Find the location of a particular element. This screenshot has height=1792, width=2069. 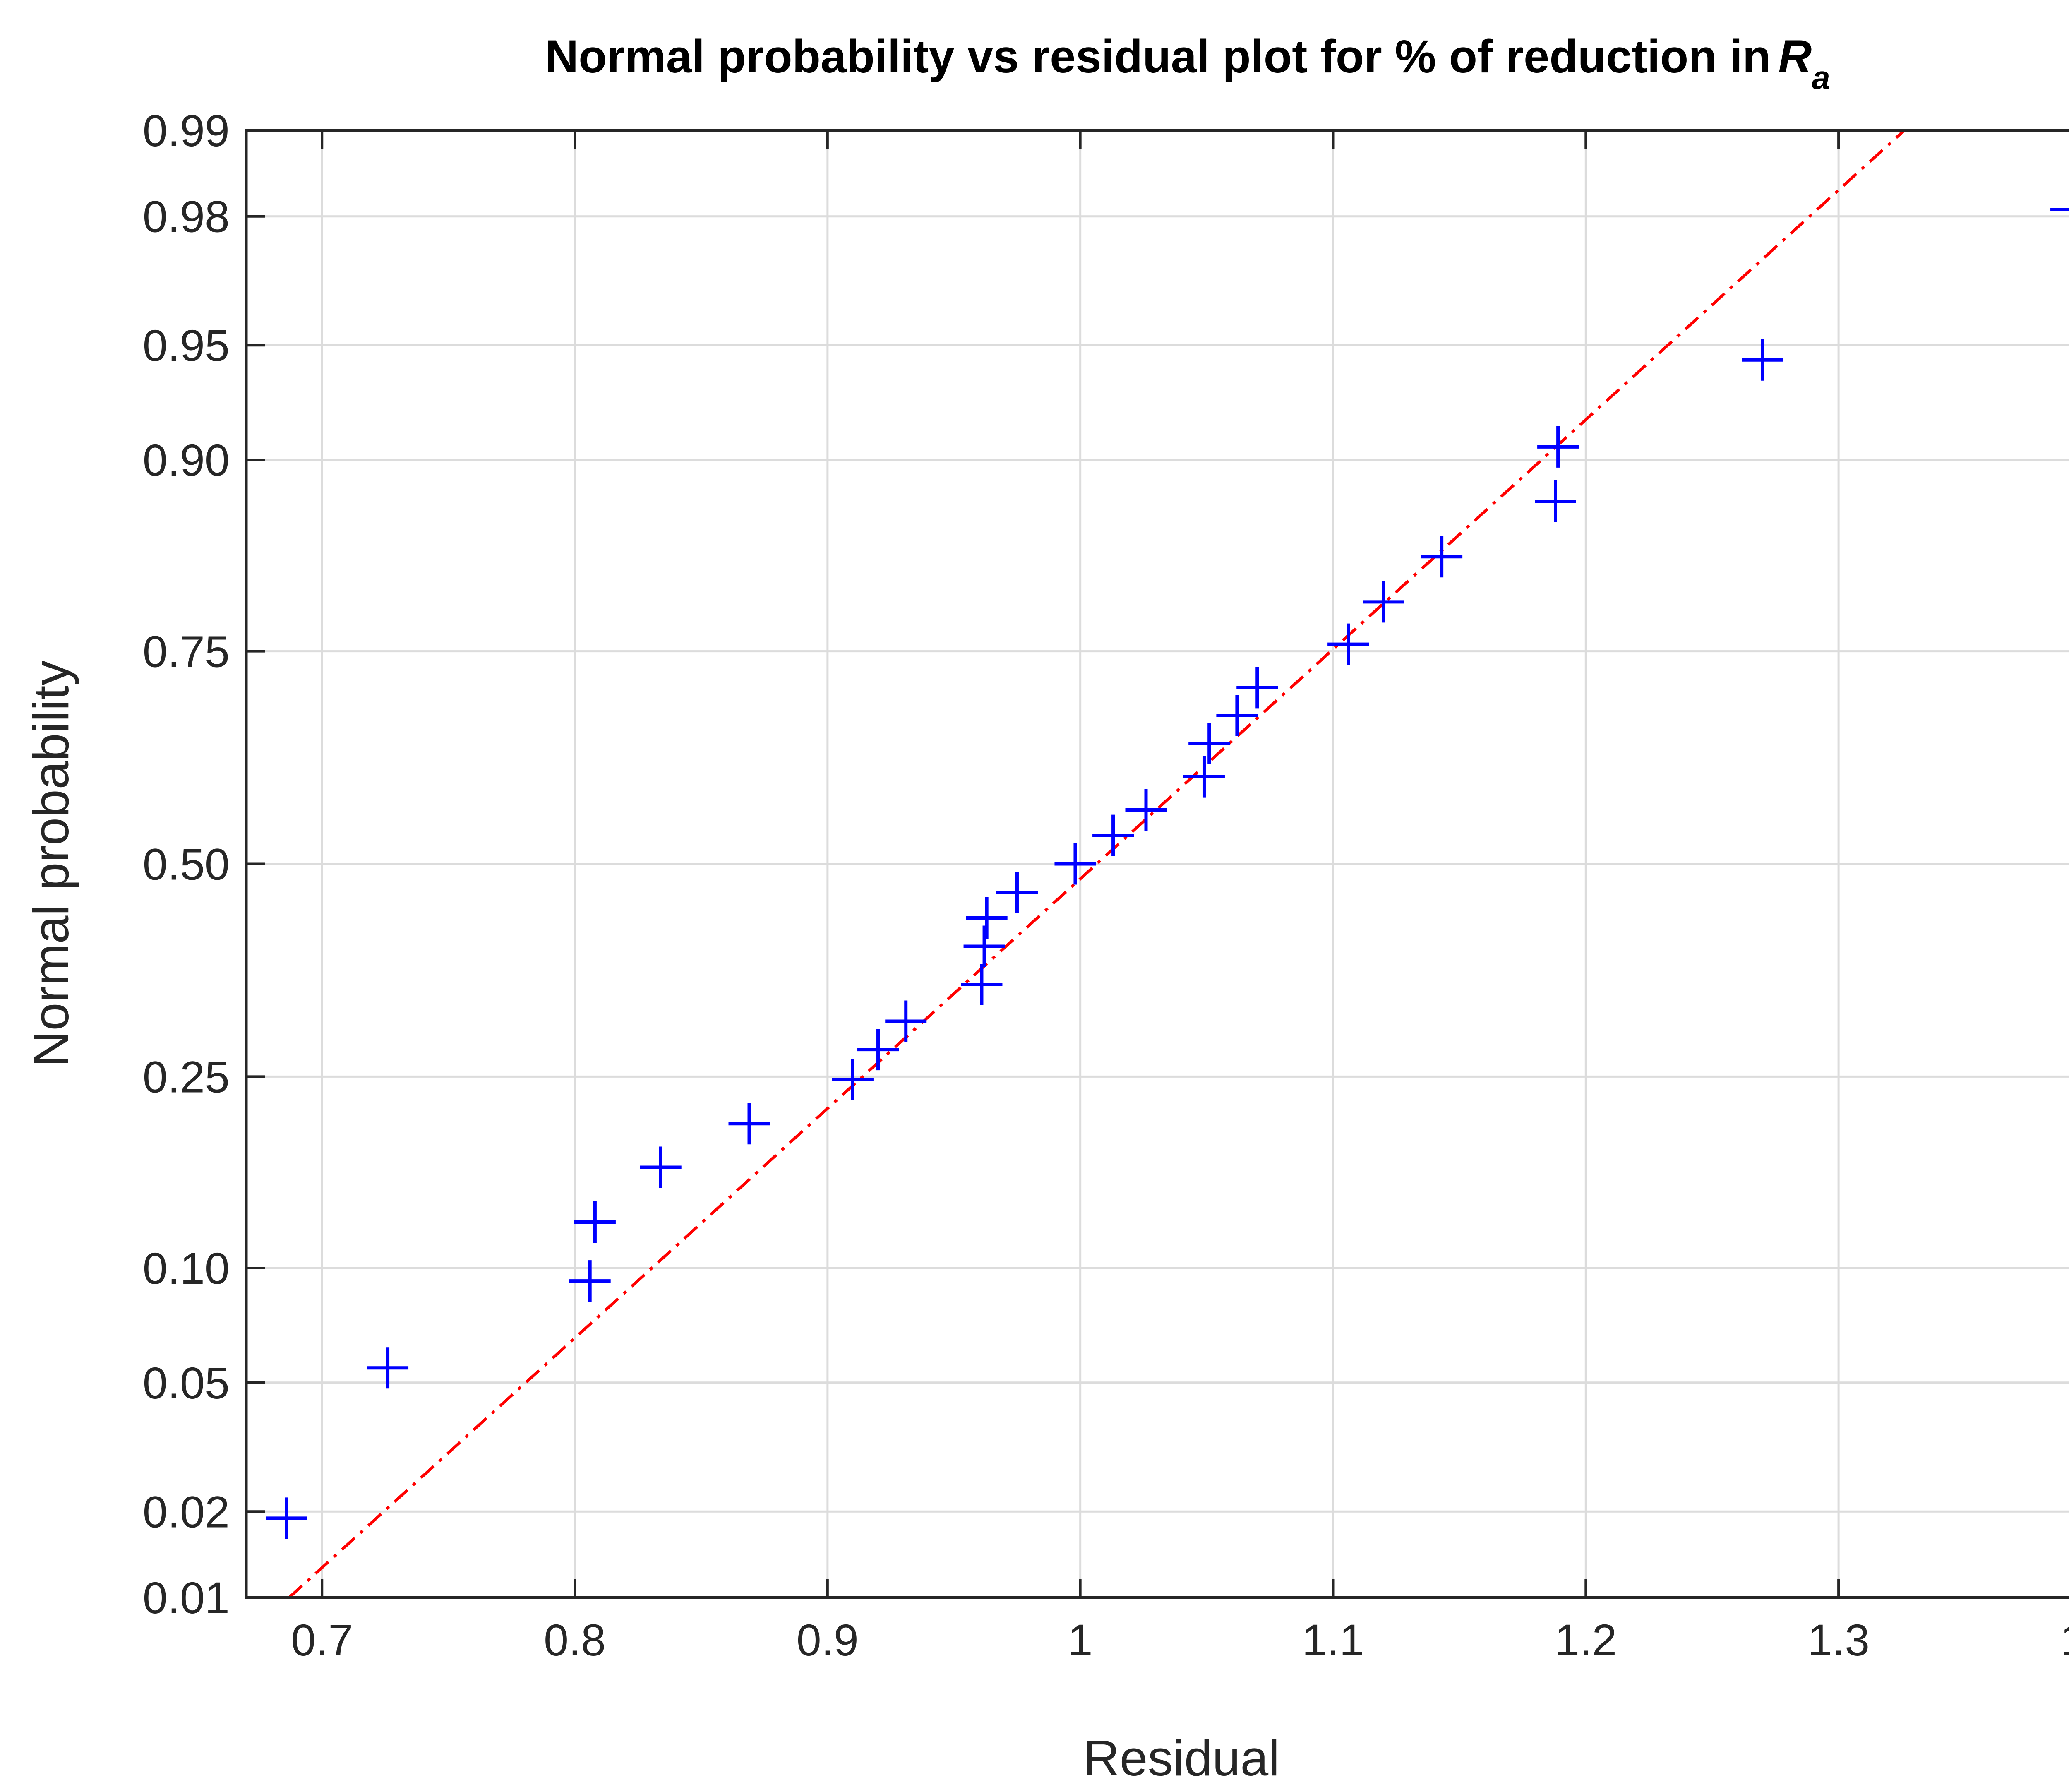

y-axis-label: Normal probability is located at coordinates (51, 863).